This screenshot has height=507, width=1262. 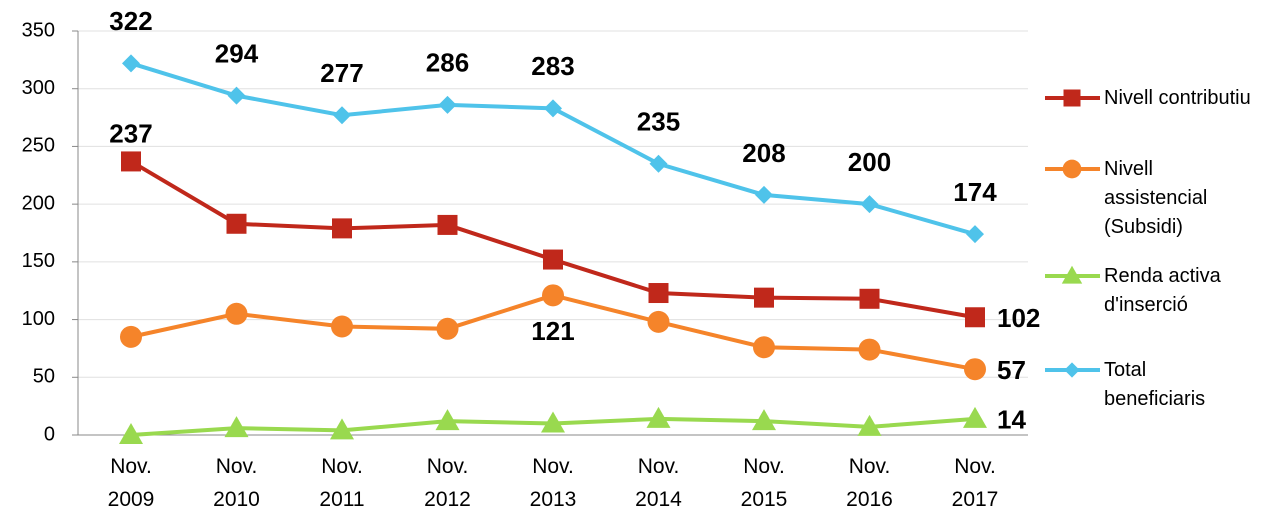 I want to click on x-tick-label: Nov. 2015, so click(x=764, y=481).